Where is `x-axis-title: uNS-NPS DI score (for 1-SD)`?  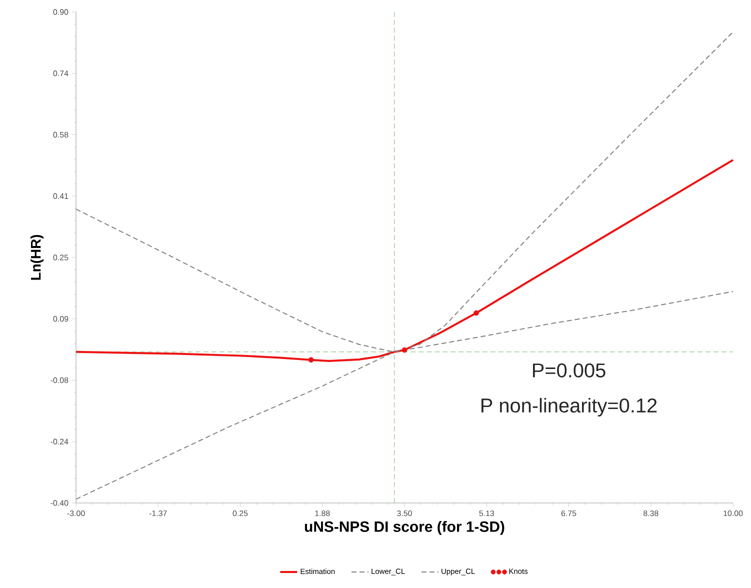
x-axis-title: uNS-NPS DI score (for 1-SD) is located at coordinates (404, 527).